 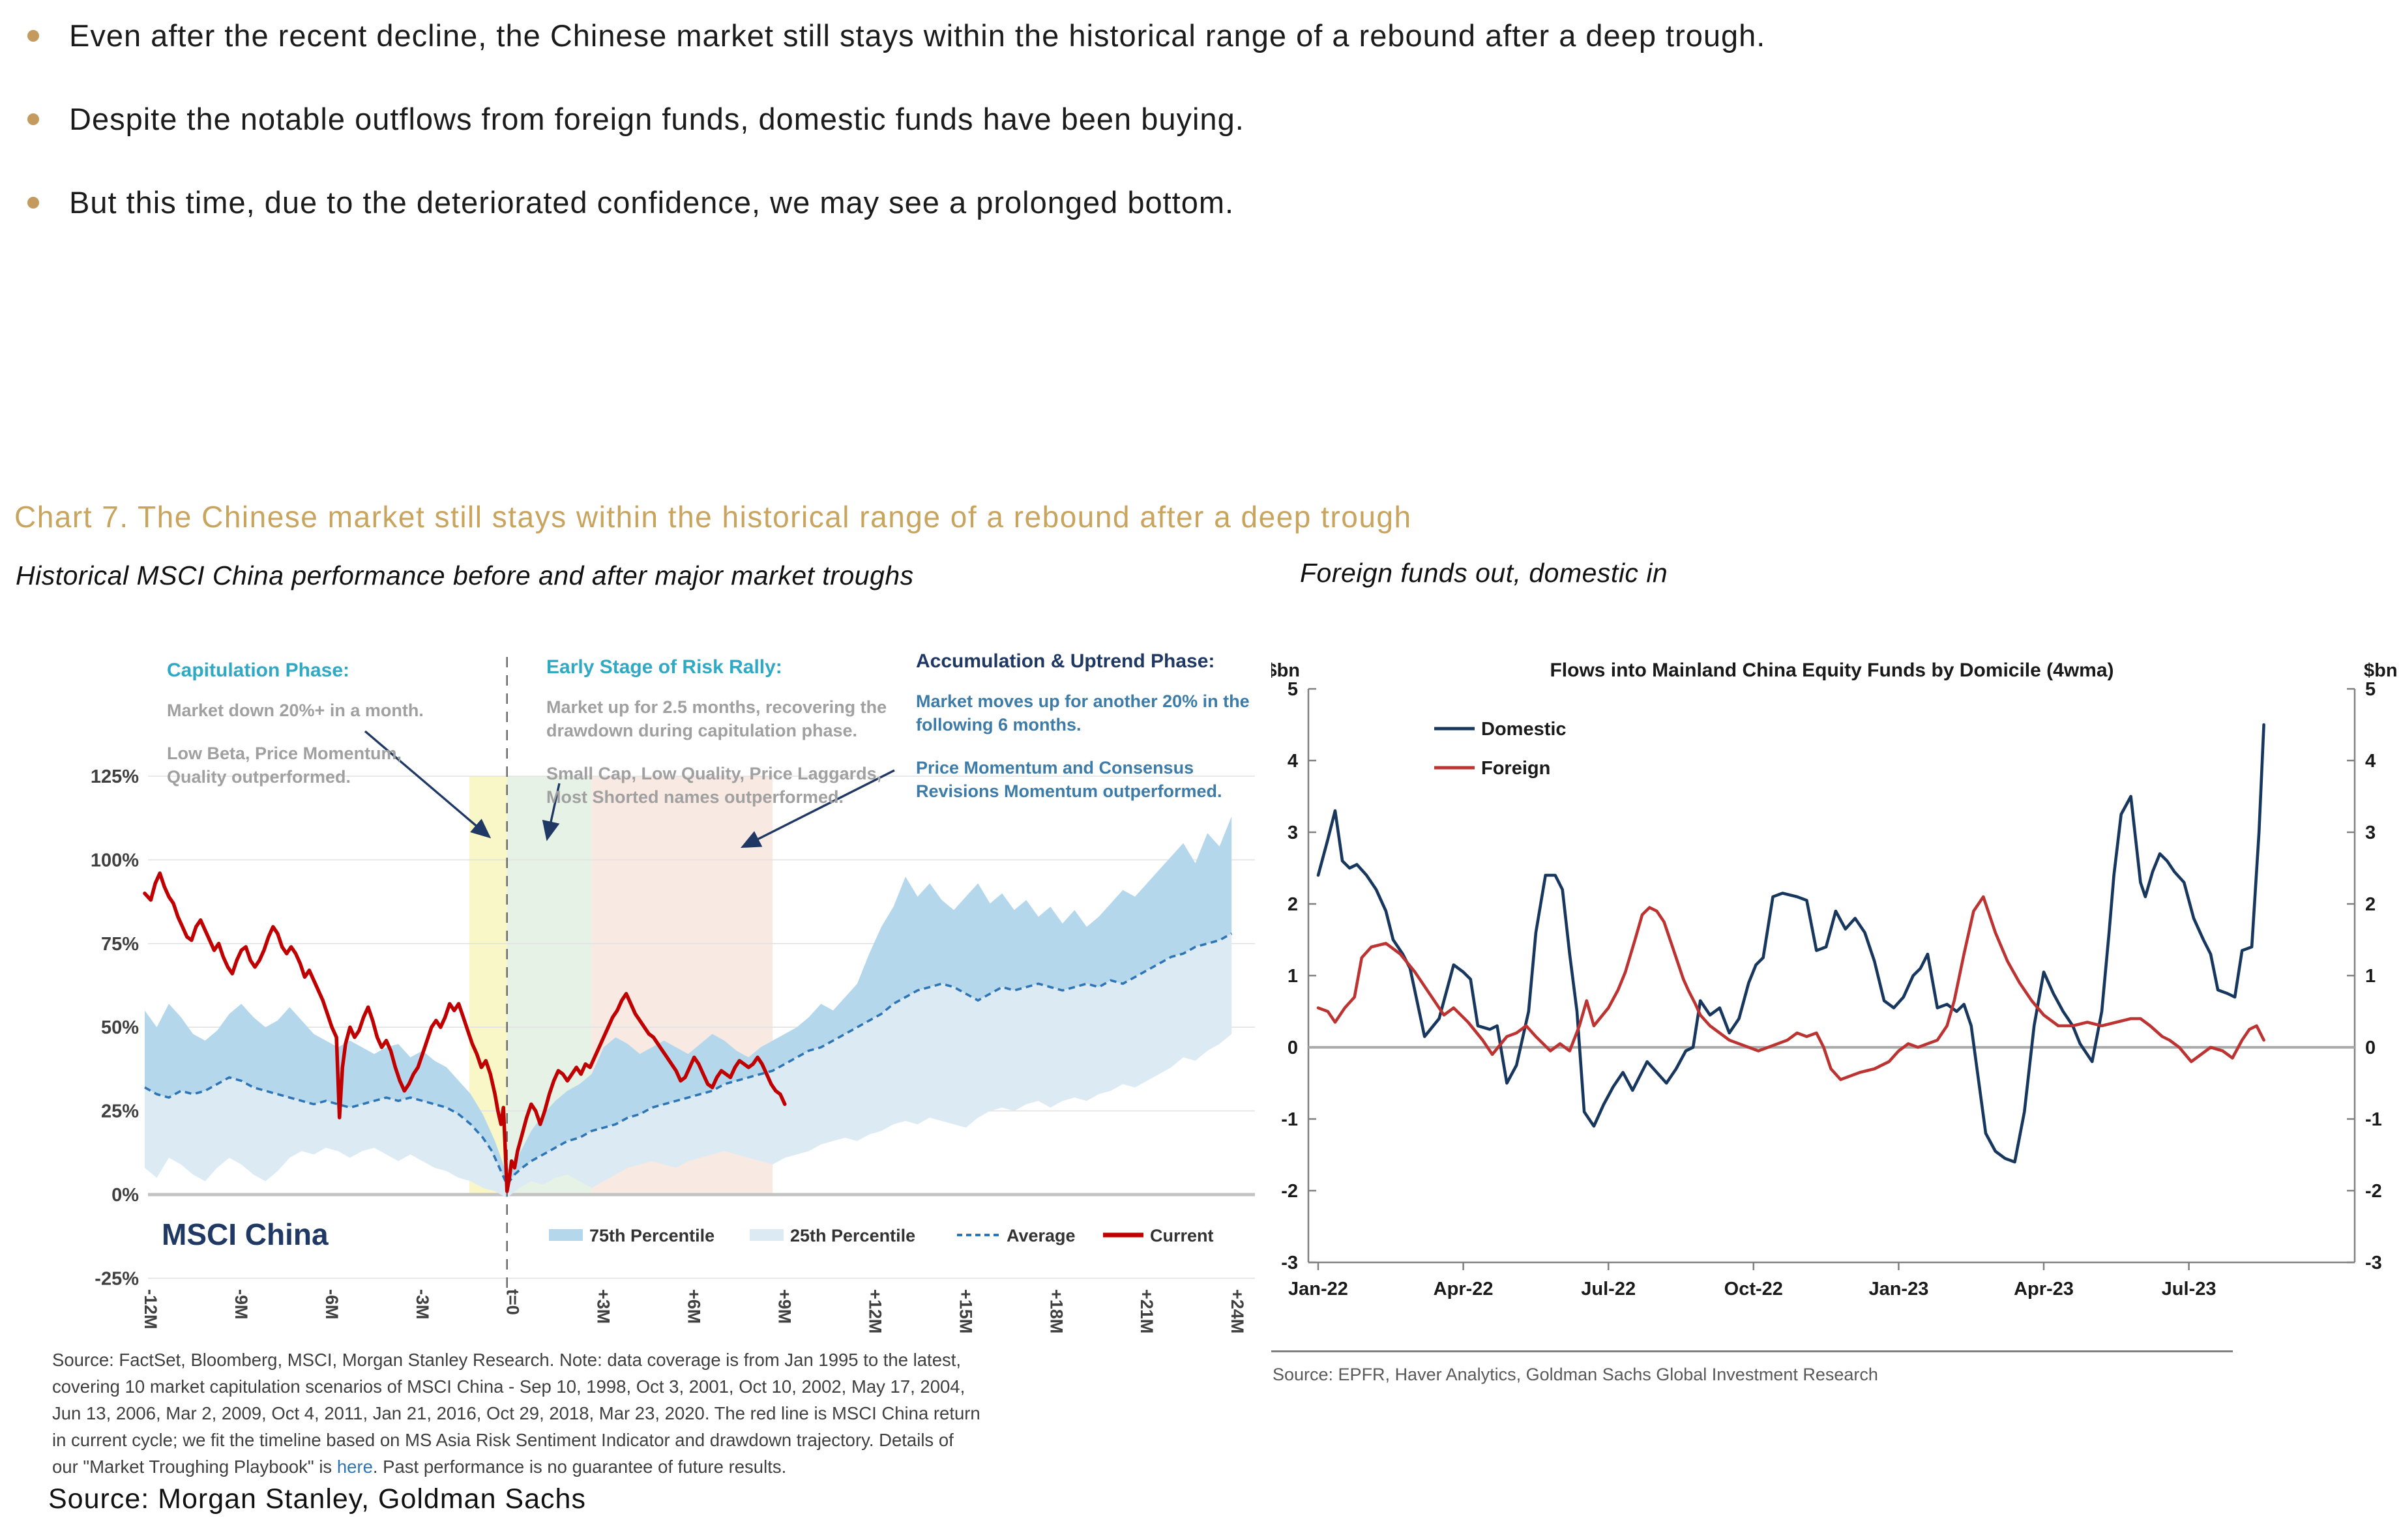 What do you see at coordinates (428, 784) in the screenshot?
I see `arrow-to-capitulation-band` at bounding box center [428, 784].